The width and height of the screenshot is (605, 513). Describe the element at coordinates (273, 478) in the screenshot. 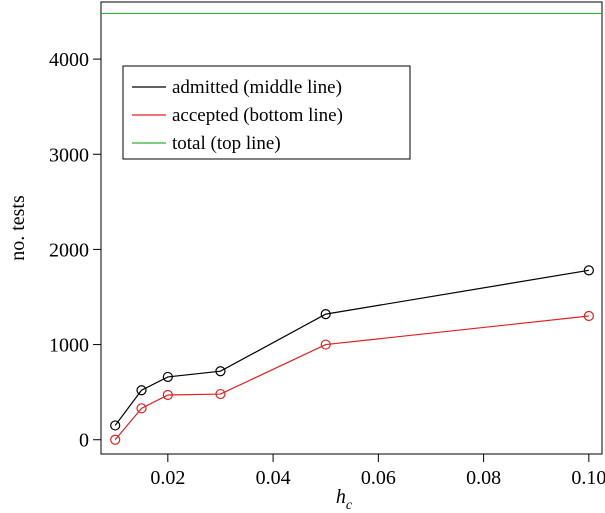

I see `x-tick-label: 0.04` at that location.